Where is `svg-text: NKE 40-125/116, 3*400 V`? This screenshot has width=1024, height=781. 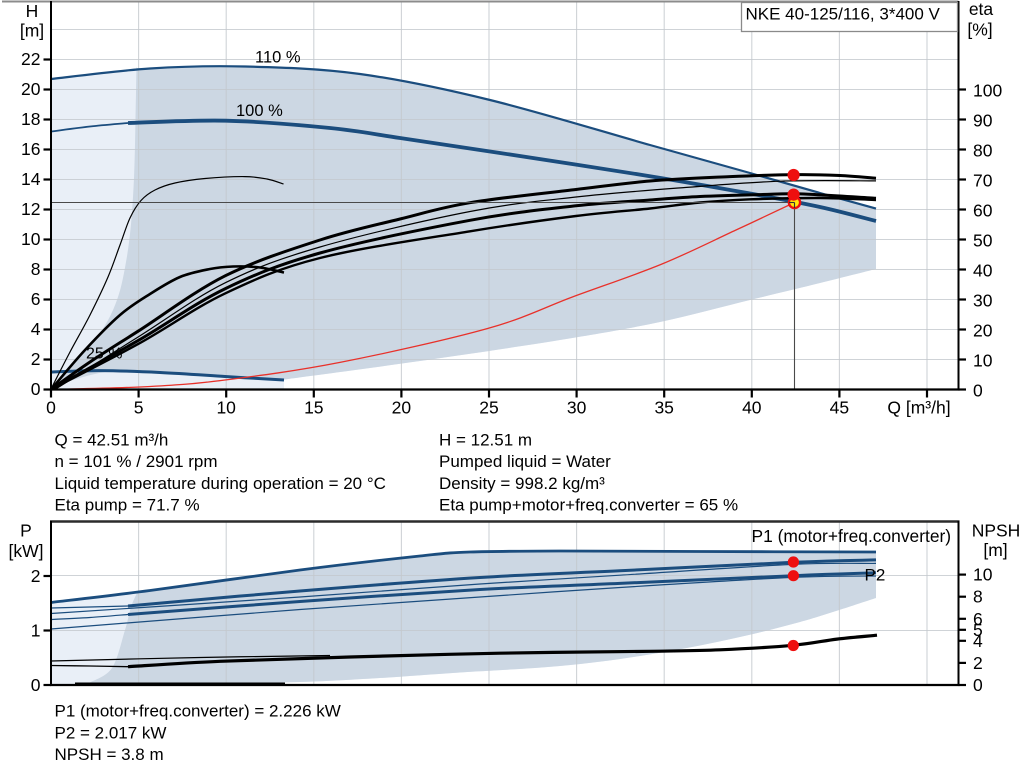 svg-text: NKE 40-125/116, 3*400 V is located at coordinates (843, 14).